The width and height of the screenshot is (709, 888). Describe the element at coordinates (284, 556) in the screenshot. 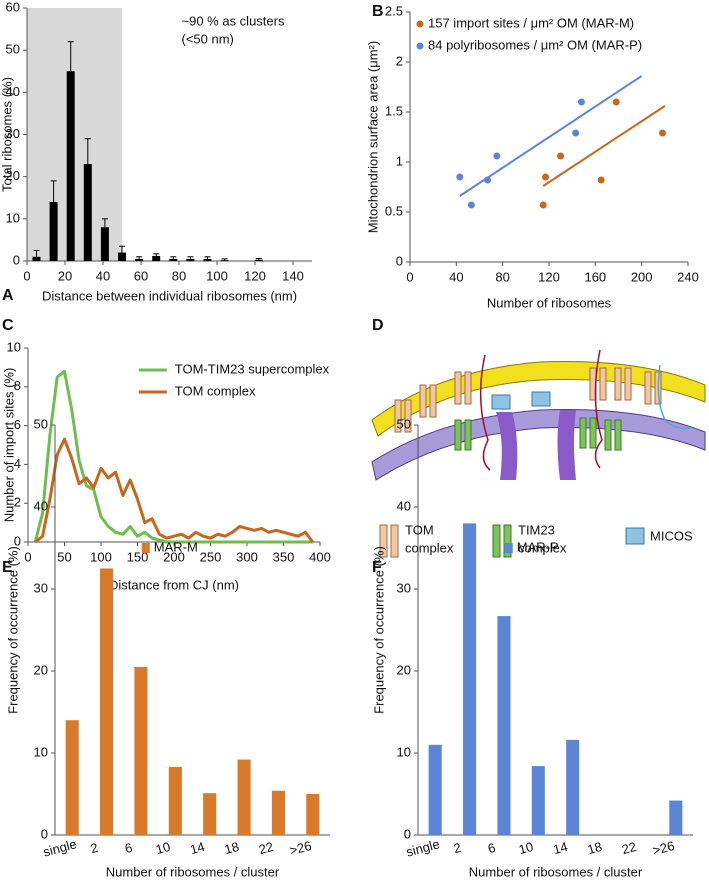

I see `x-tick-label: 350` at that location.